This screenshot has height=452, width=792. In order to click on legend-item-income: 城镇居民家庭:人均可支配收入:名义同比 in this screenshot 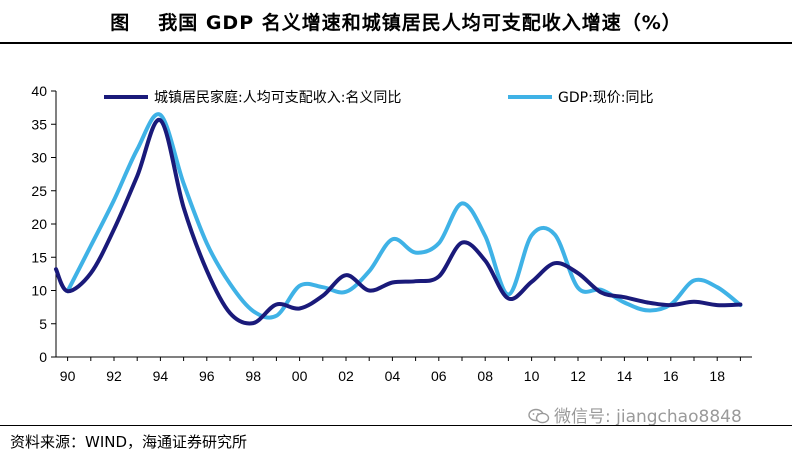, I will do `click(252, 97)`.